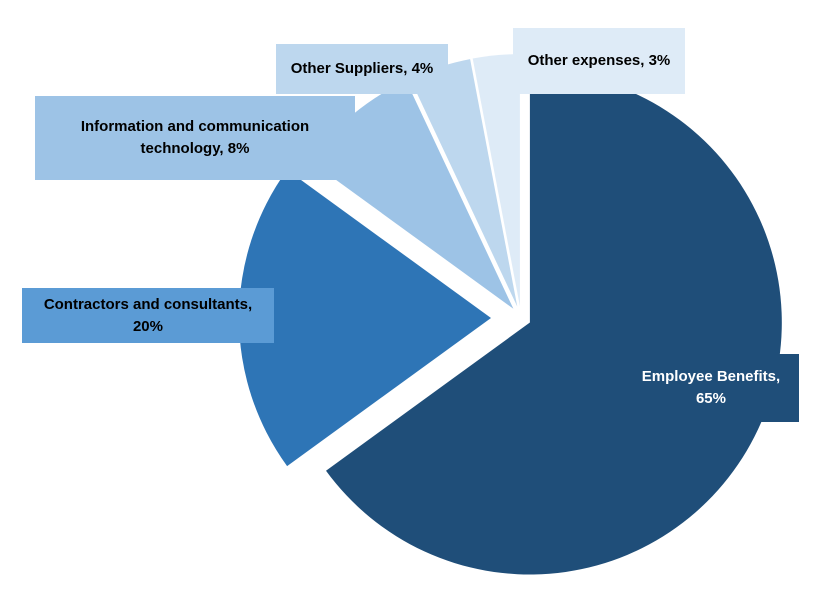 The width and height of the screenshot is (823, 597). Describe the element at coordinates (496, 180) in the screenshot. I see `slice-other-expenses` at that location.